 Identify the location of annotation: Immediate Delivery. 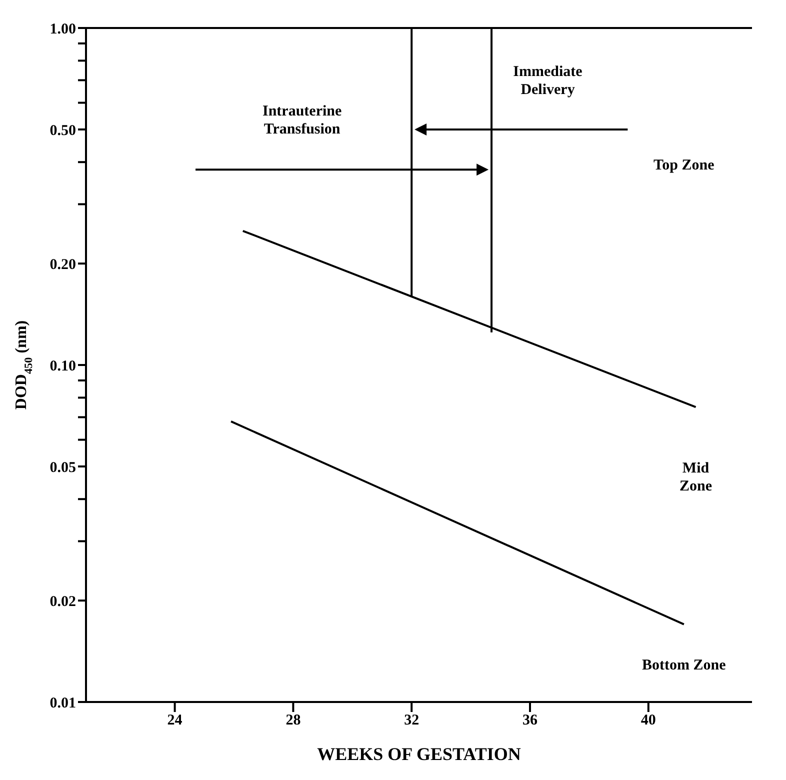
(548, 81).